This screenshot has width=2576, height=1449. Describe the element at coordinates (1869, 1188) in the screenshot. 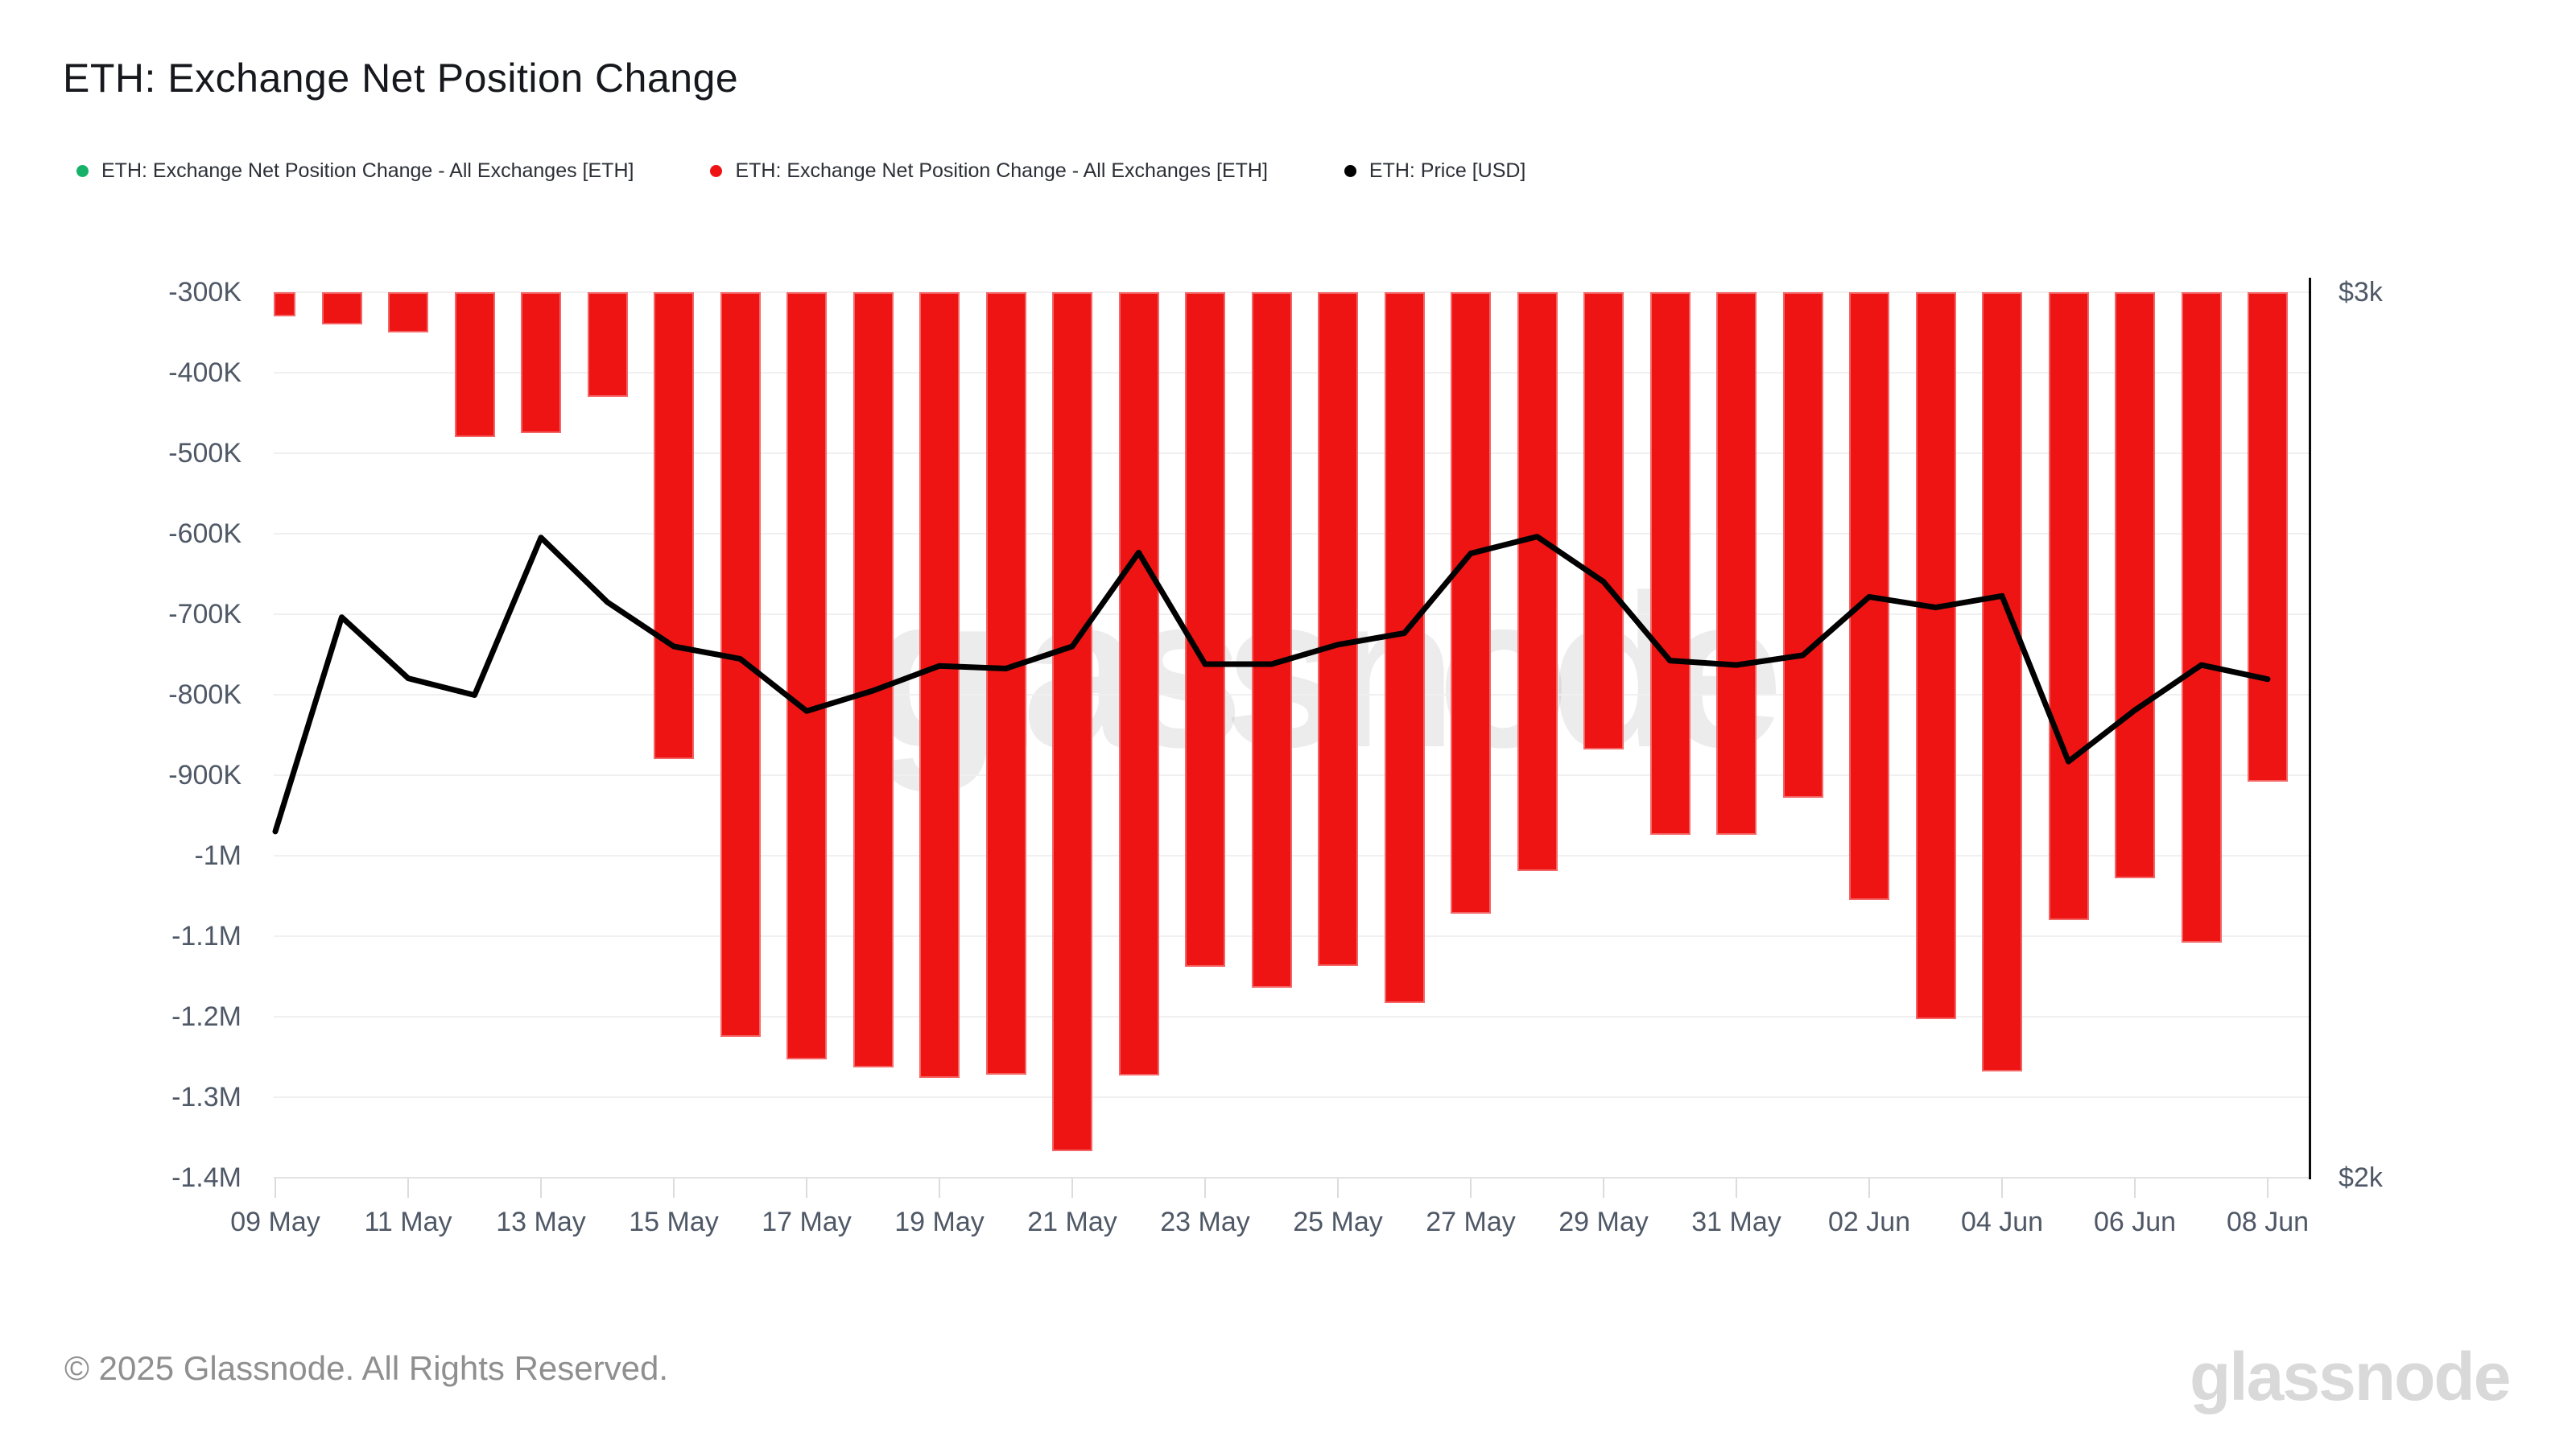

I see `x-tick-02 Jun` at that location.